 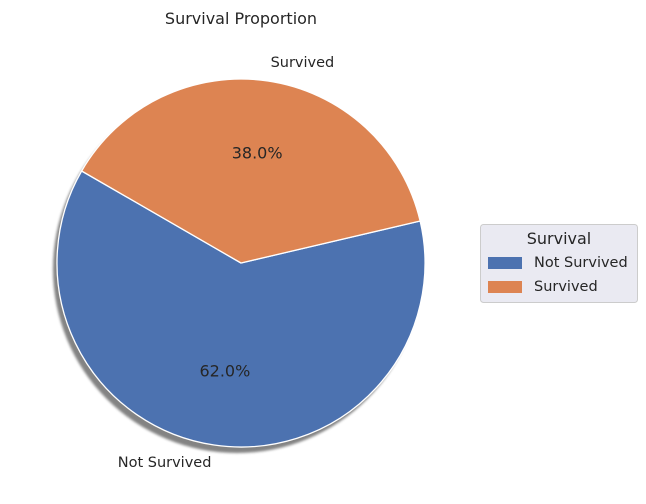 What do you see at coordinates (303, 63) in the screenshot?
I see `slice-label-survived: Survived` at bounding box center [303, 63].